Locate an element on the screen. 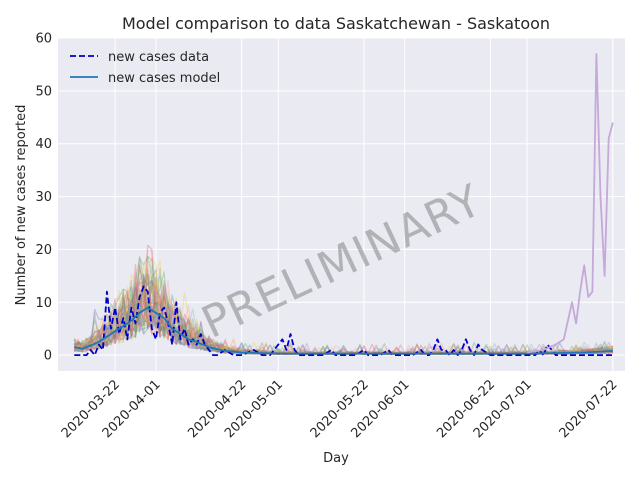 Image resolution: width=640 pixels, height=484 pixels. legend-label-data: new cases data is located at coordinates (158, 57).